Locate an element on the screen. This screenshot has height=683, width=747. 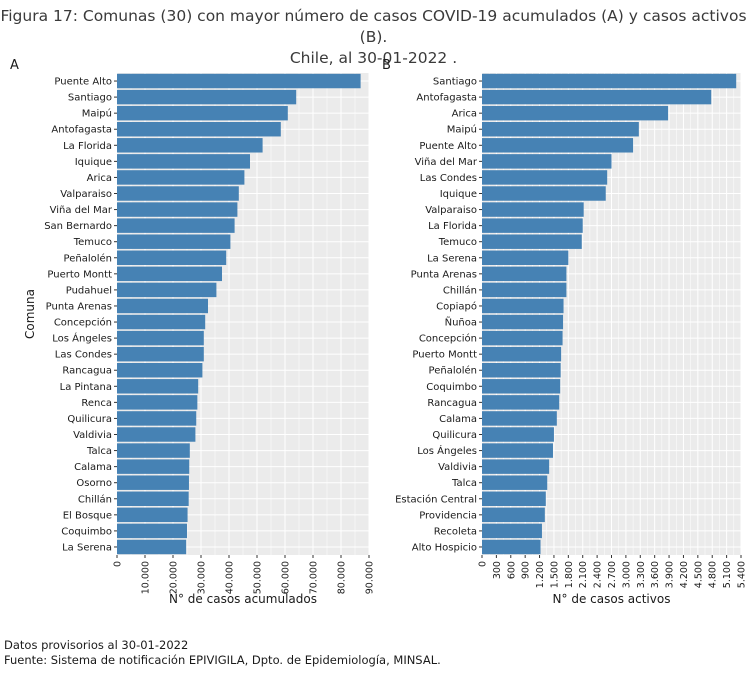
chart-b-category-label: Rancagua is located at coordinates (452, 403).